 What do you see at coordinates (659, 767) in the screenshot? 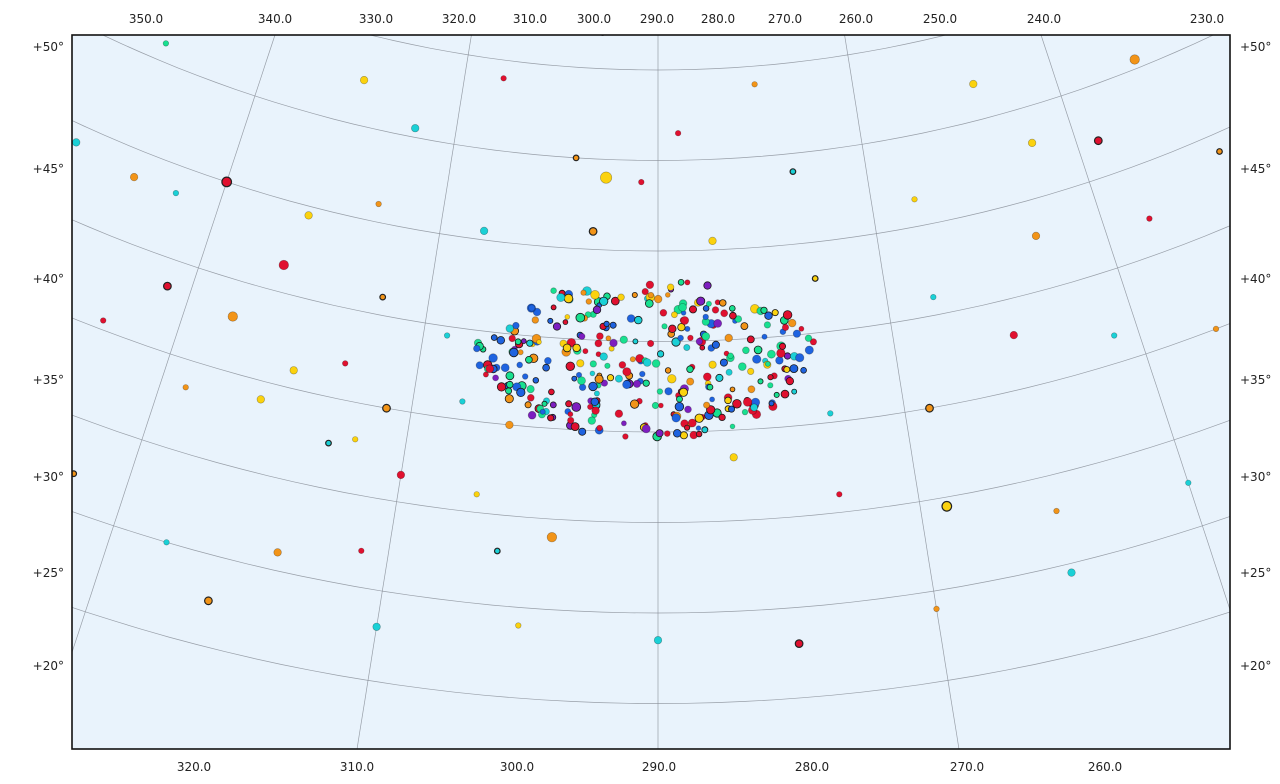
I see `bottom-ra-tick-label: 290.0` at bounding box center [659, 767].